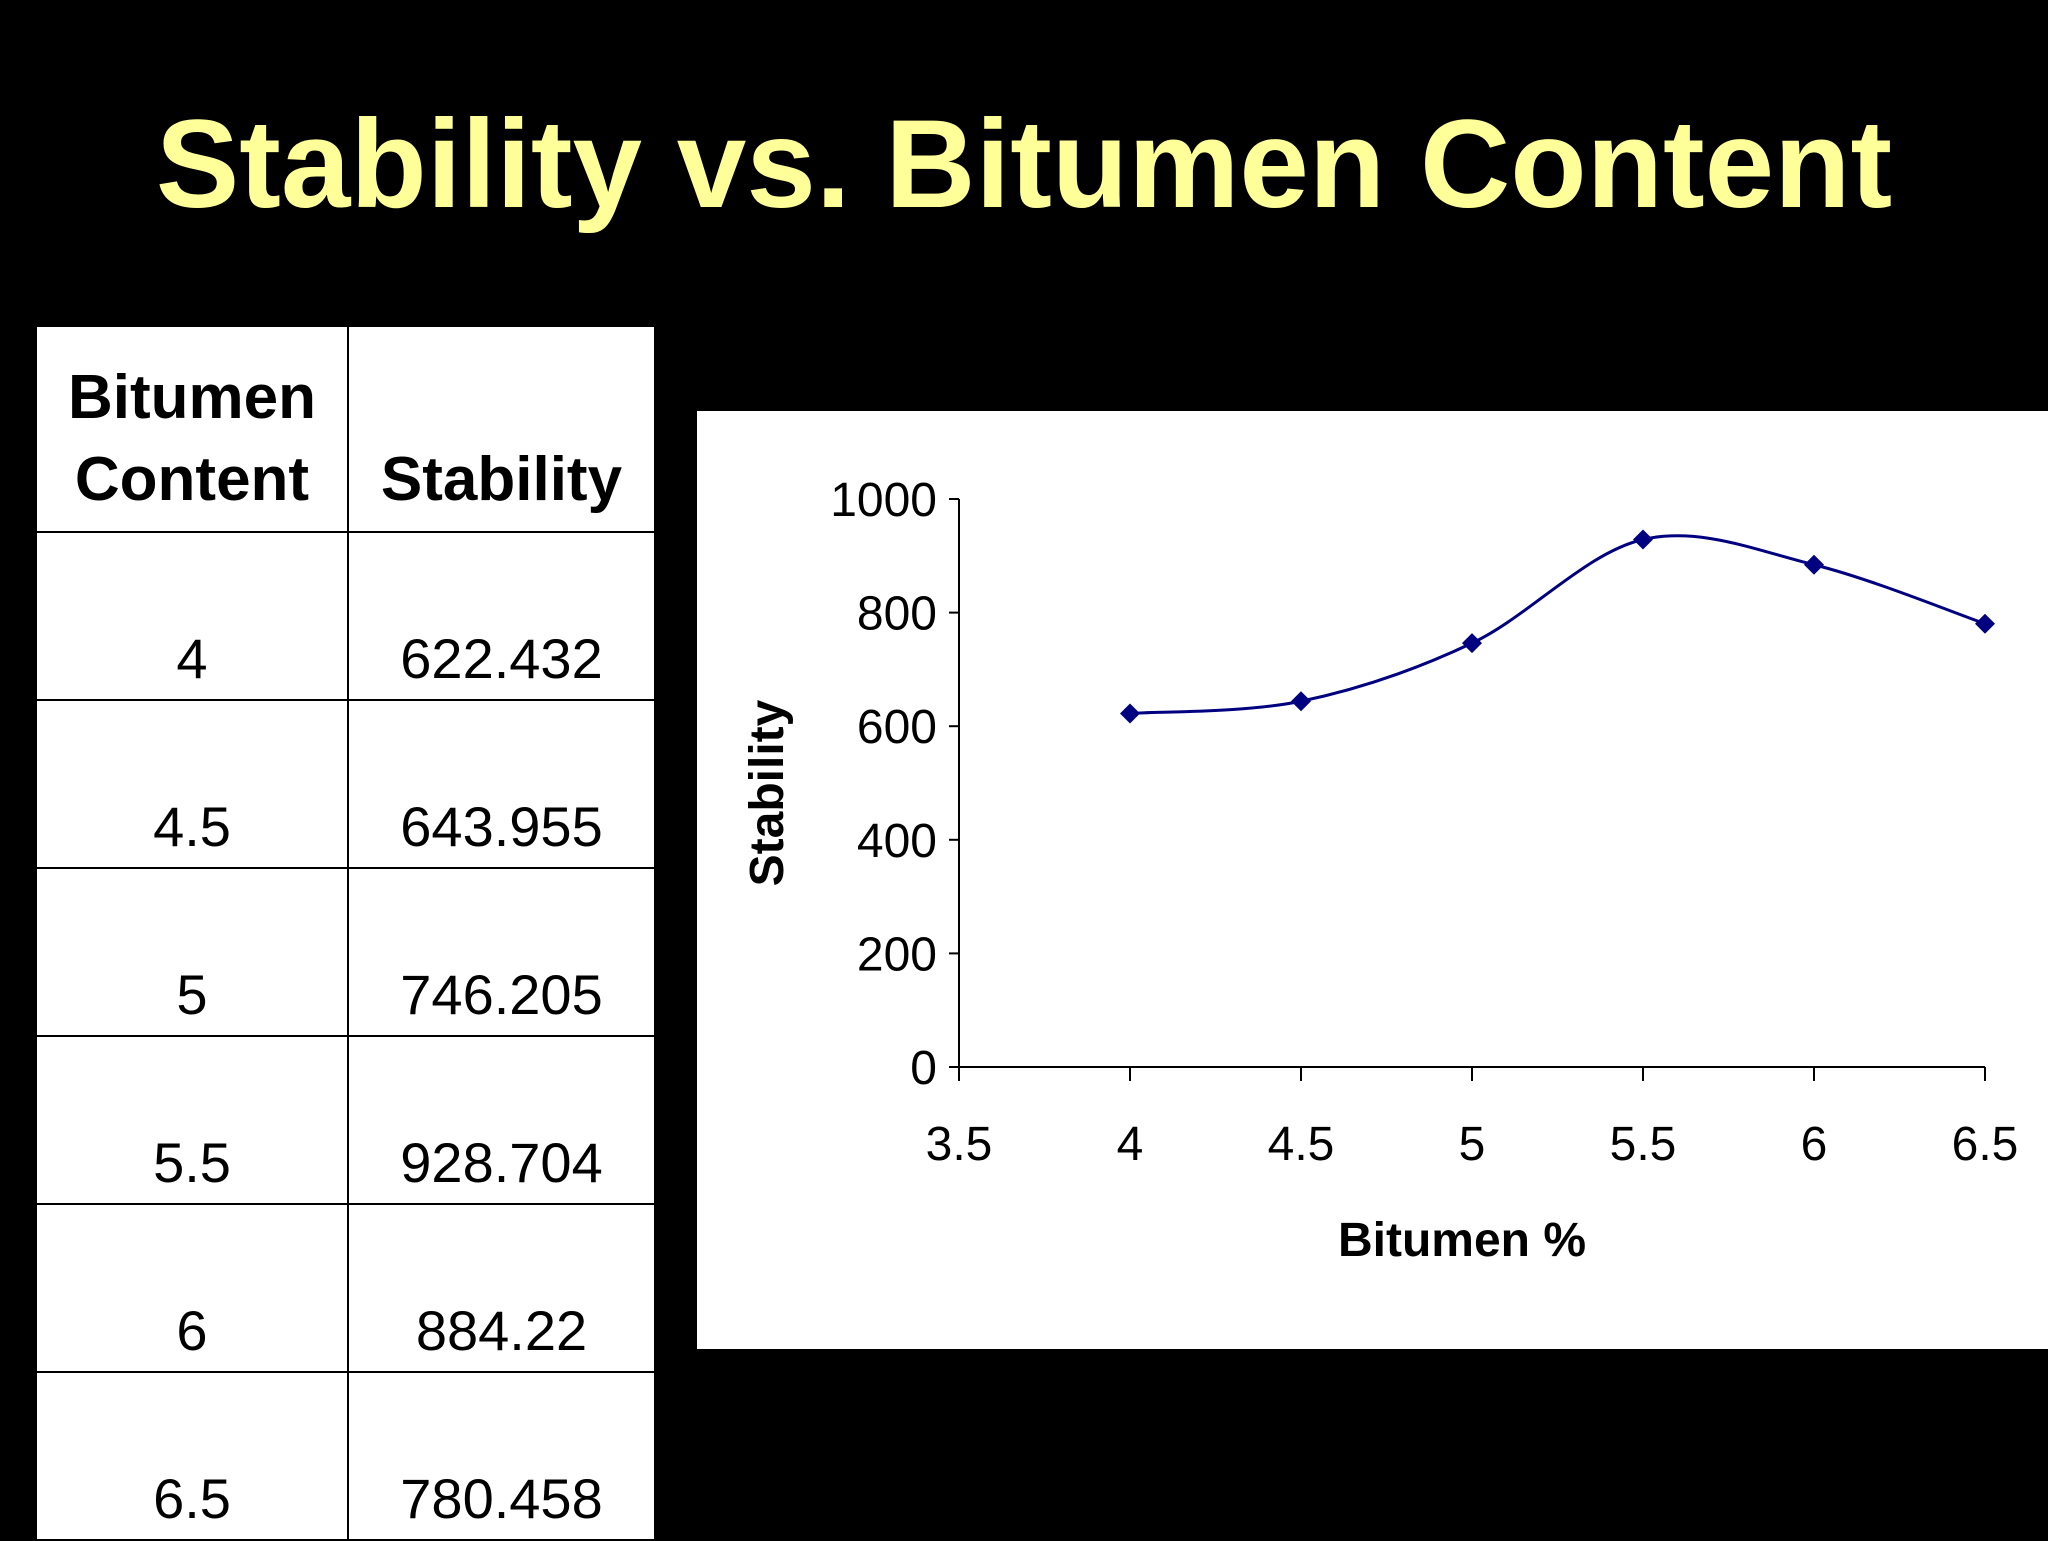 This screenshot has height=1541, width=2048. I want to click on table-row: 6.5 780.458, so click(345, 1456).